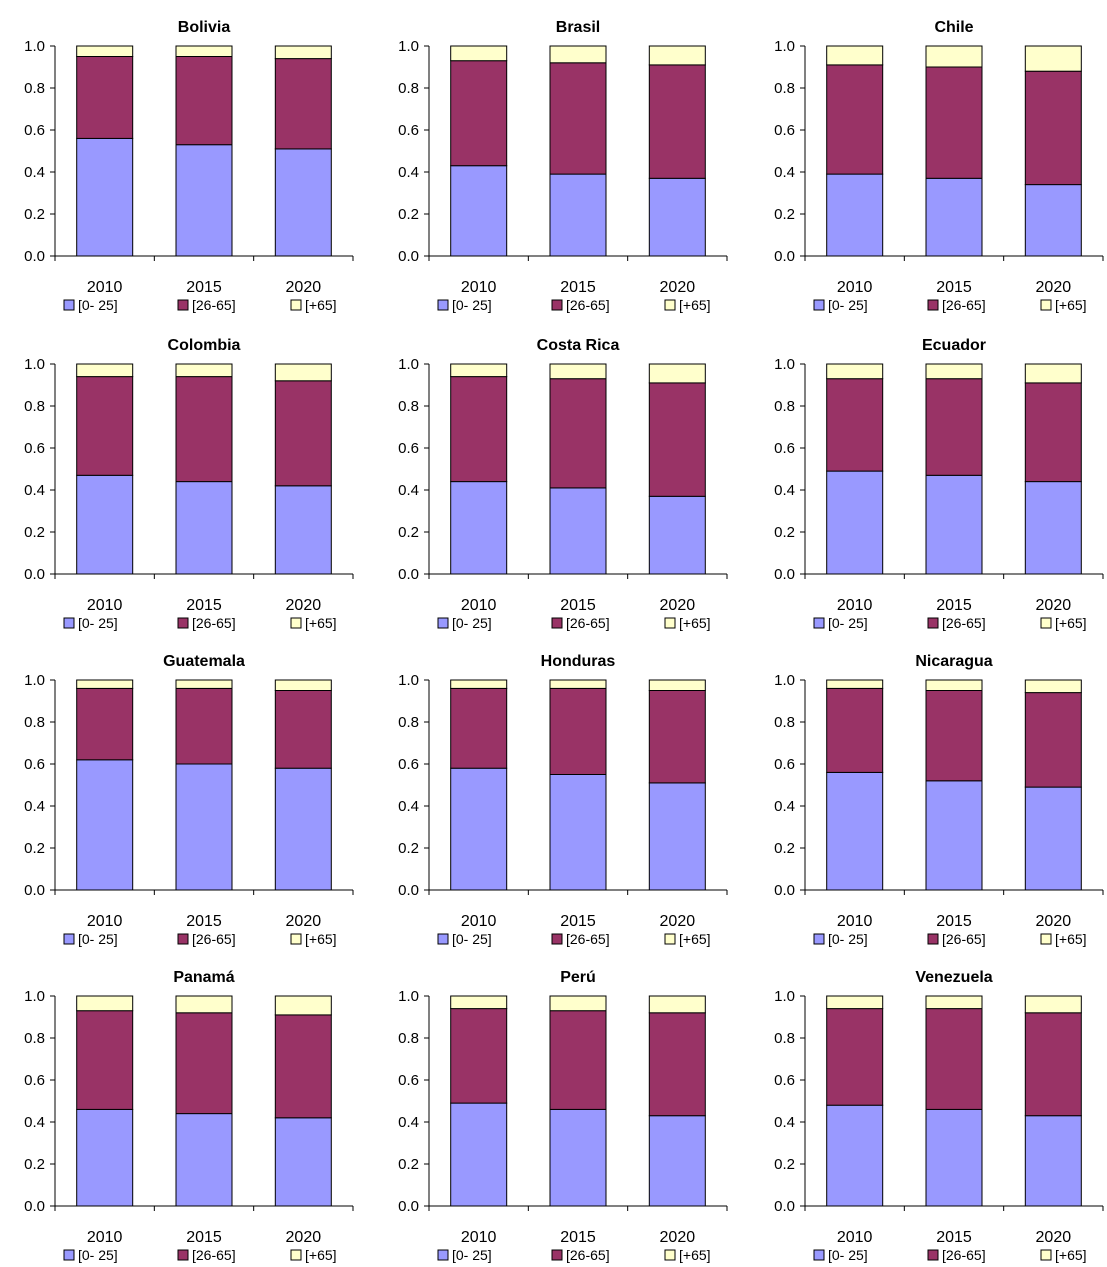 This screenshot has height=1267, width=1107. What do you see at coordinates (954, 345) in the screenshot?
I see `chart-title: Ecuador` at bounding box center [954, 345].